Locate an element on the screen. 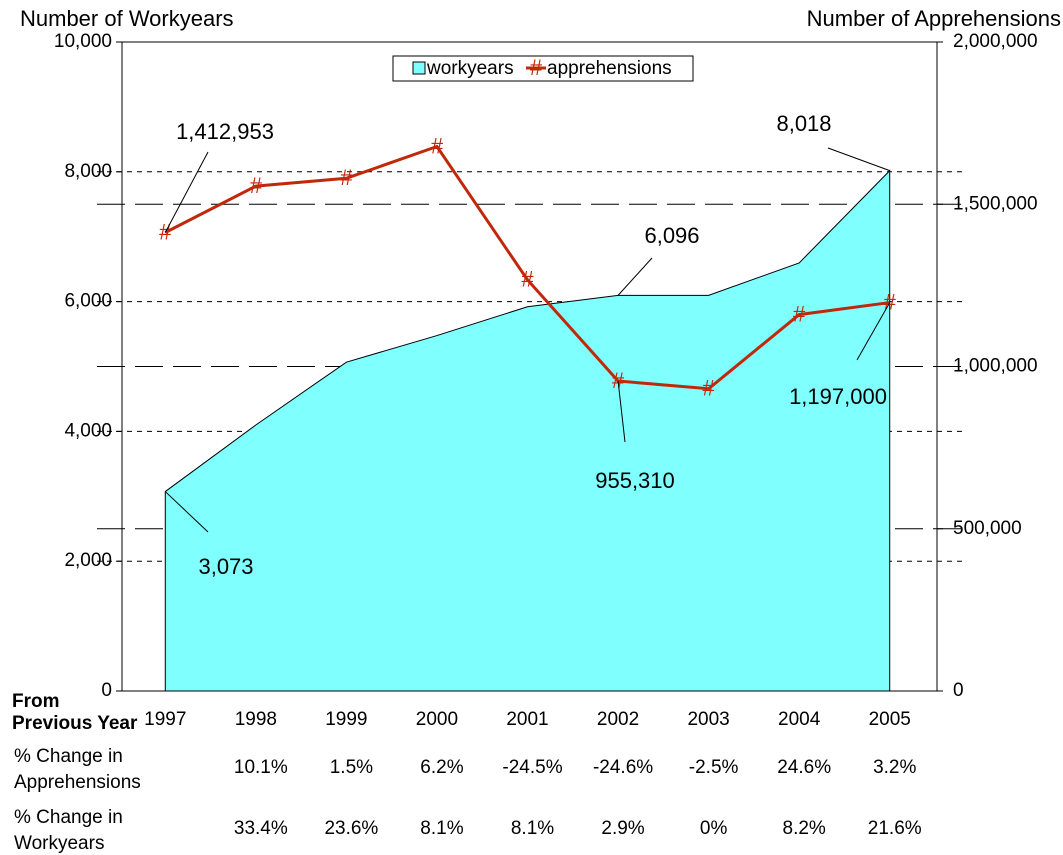 The image size is (1063, 855). data-label: 6,096 is located at coordinates (671, 235).